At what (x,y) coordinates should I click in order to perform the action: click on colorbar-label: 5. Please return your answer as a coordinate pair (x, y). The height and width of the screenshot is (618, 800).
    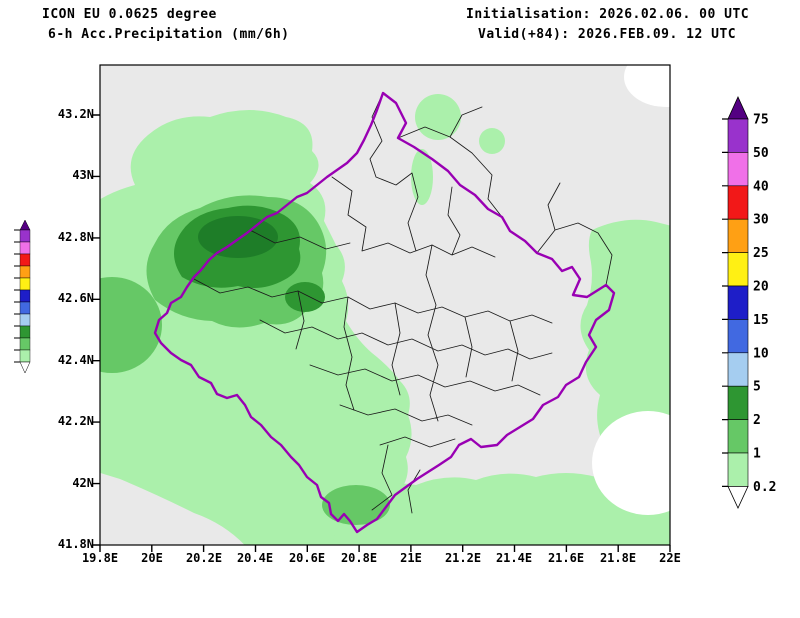
    Looking at the image, I should click on (757, 387).